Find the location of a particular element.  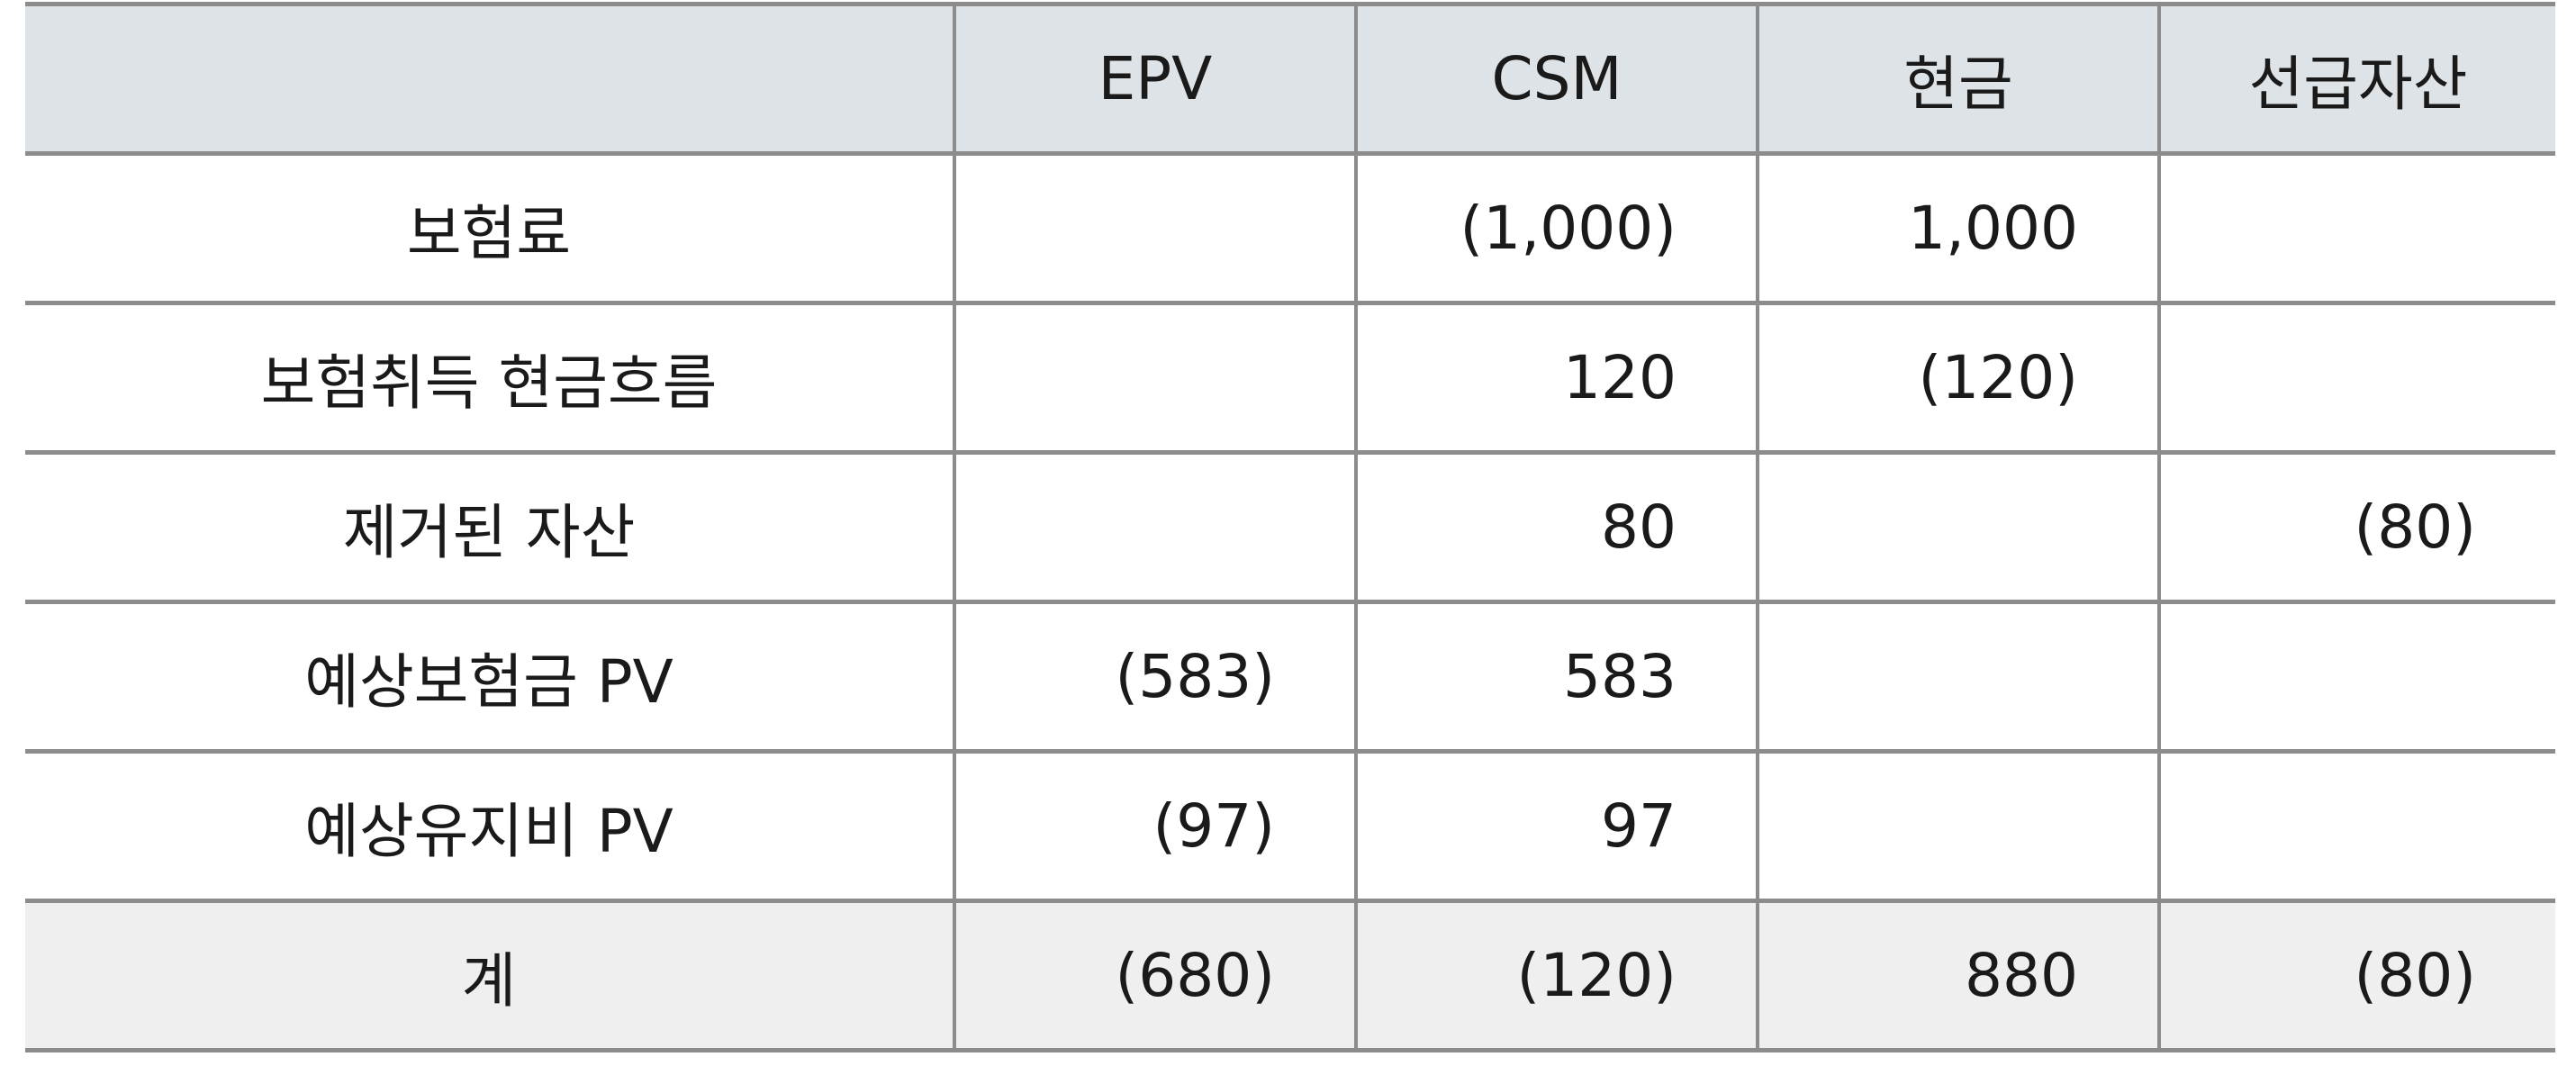

total-row: 계 (680) (120) 880 (80) is located at coordinates (1290, 975).